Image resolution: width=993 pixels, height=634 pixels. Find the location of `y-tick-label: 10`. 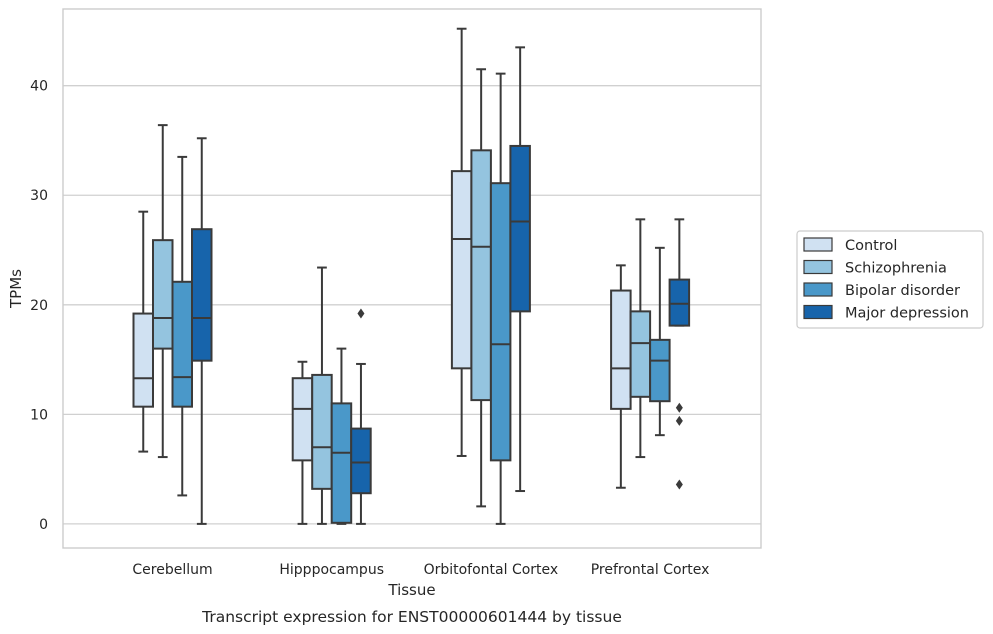

y-tick-label: 10 is located at coordinates (39, 415).